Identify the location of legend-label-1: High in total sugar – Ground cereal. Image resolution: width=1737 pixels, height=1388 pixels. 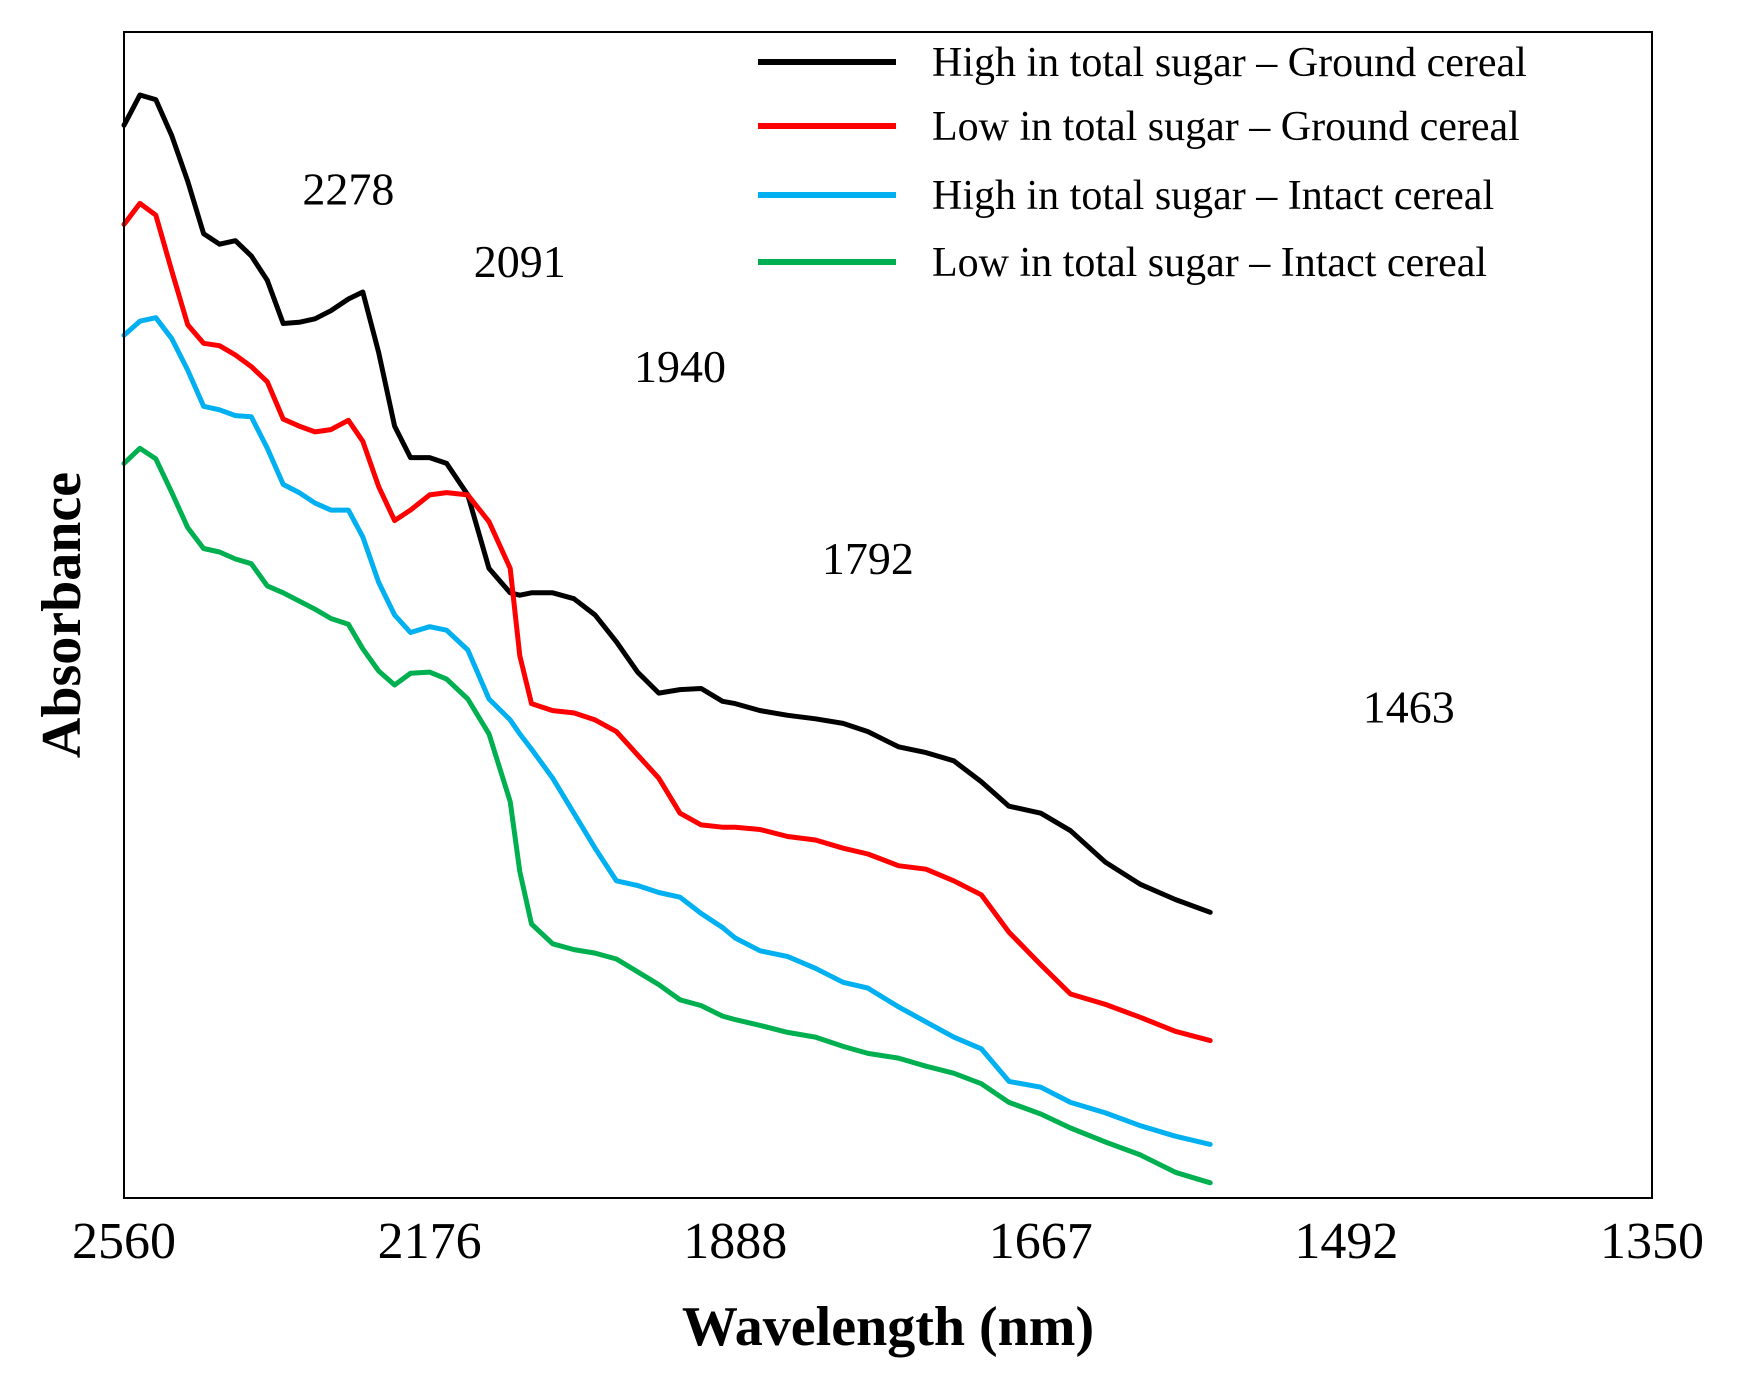
(1229, 63).